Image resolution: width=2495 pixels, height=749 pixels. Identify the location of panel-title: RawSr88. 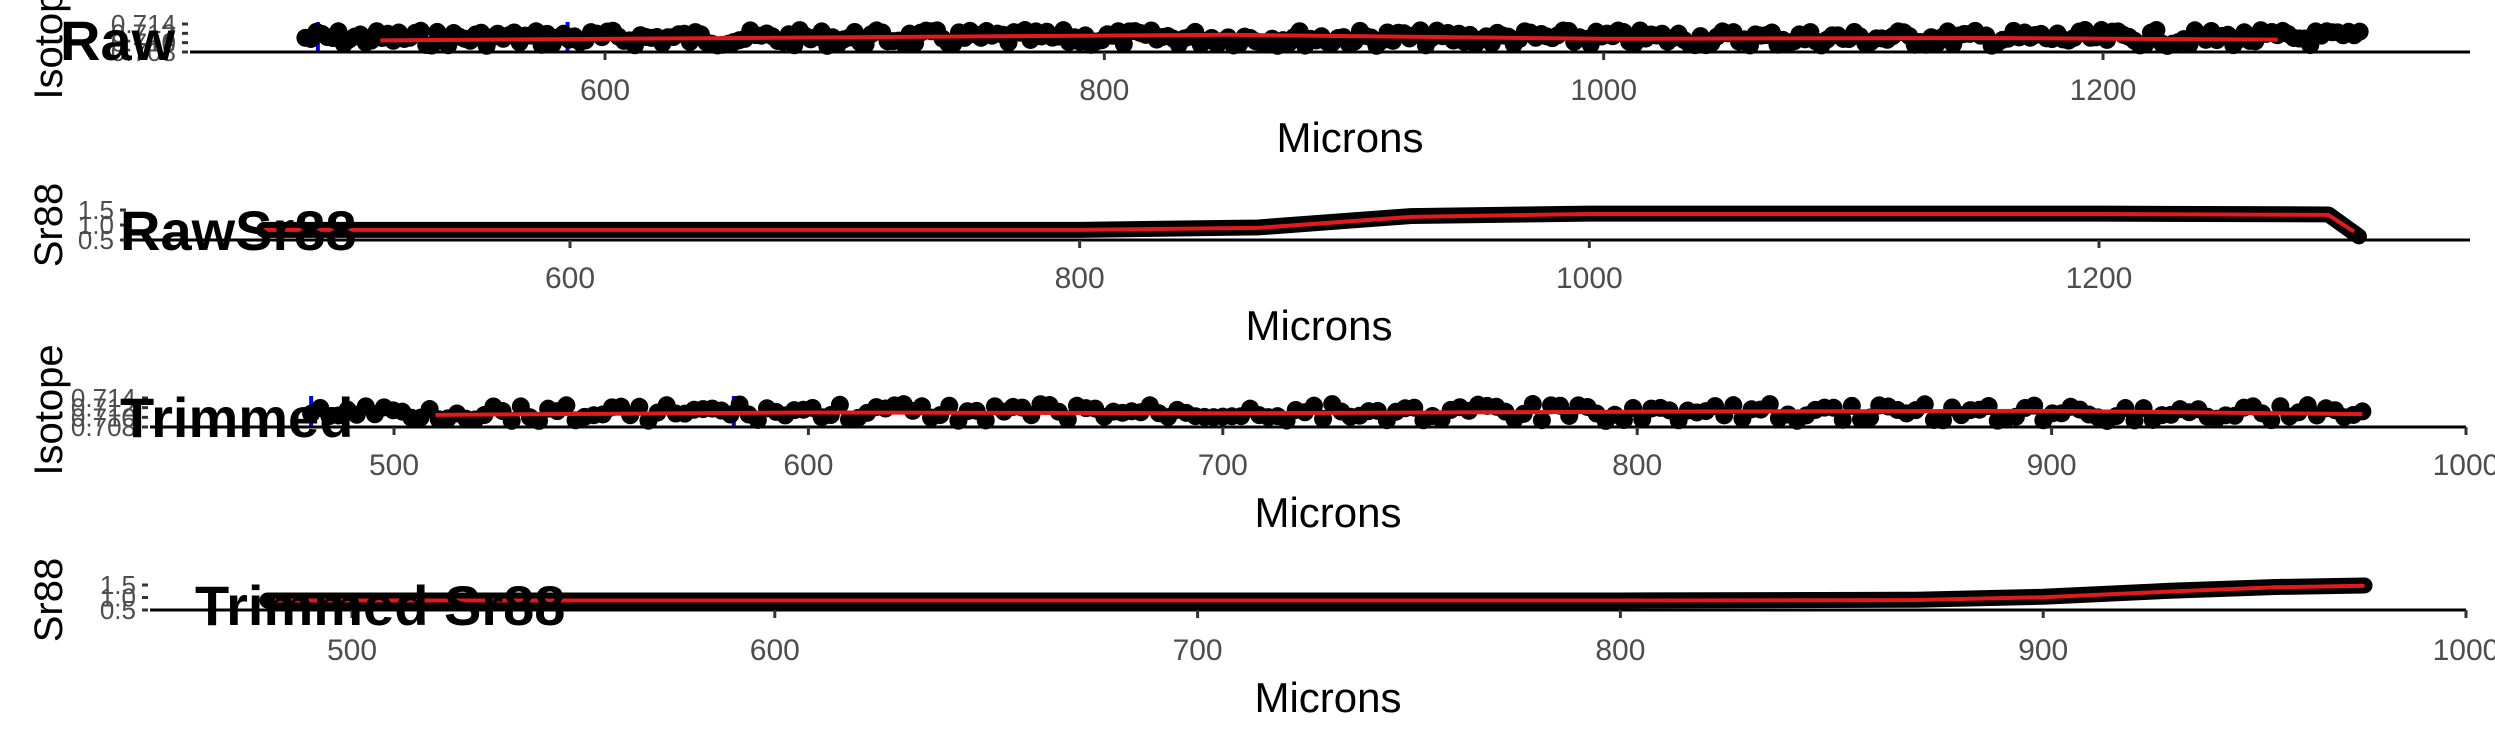
(238, 230).